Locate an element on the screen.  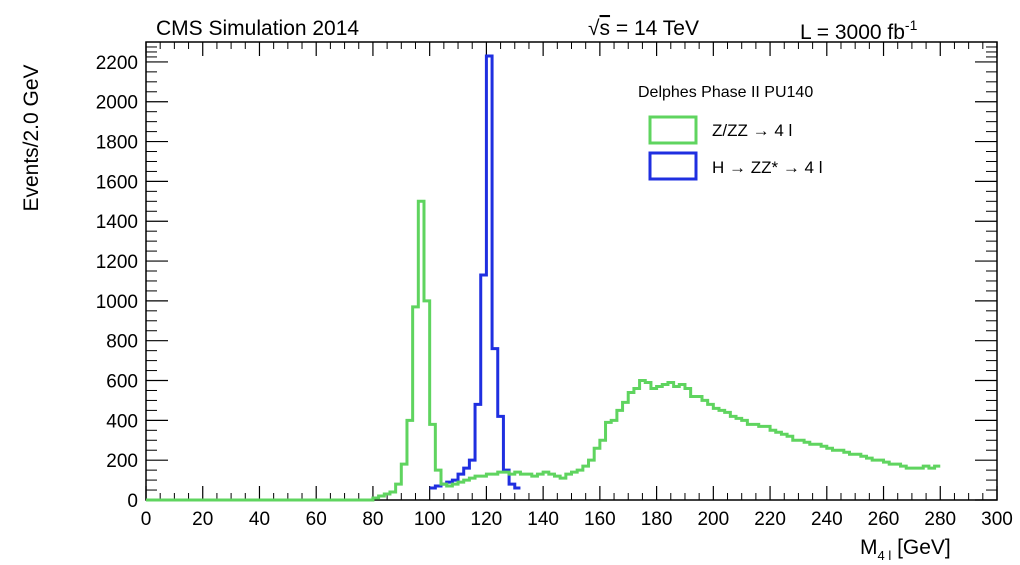
lumi-main: L = 3000 fb is located at coordinates (852, 32).